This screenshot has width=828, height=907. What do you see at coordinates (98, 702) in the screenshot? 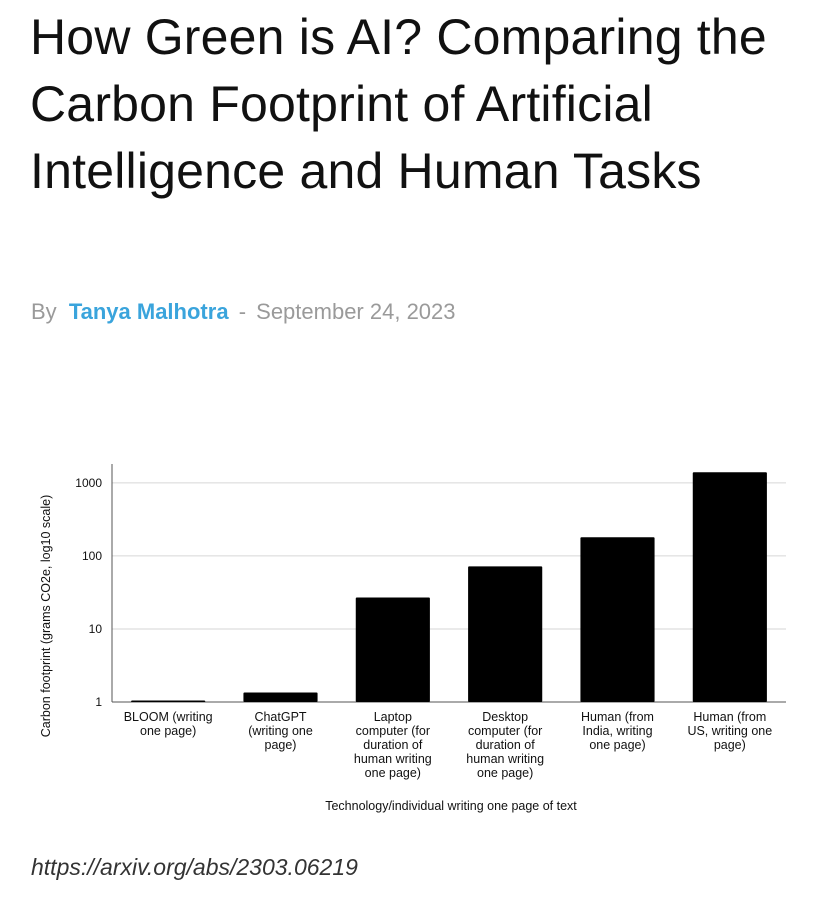
I see `y-tick-label: 1` at bounding box center [98, 702].